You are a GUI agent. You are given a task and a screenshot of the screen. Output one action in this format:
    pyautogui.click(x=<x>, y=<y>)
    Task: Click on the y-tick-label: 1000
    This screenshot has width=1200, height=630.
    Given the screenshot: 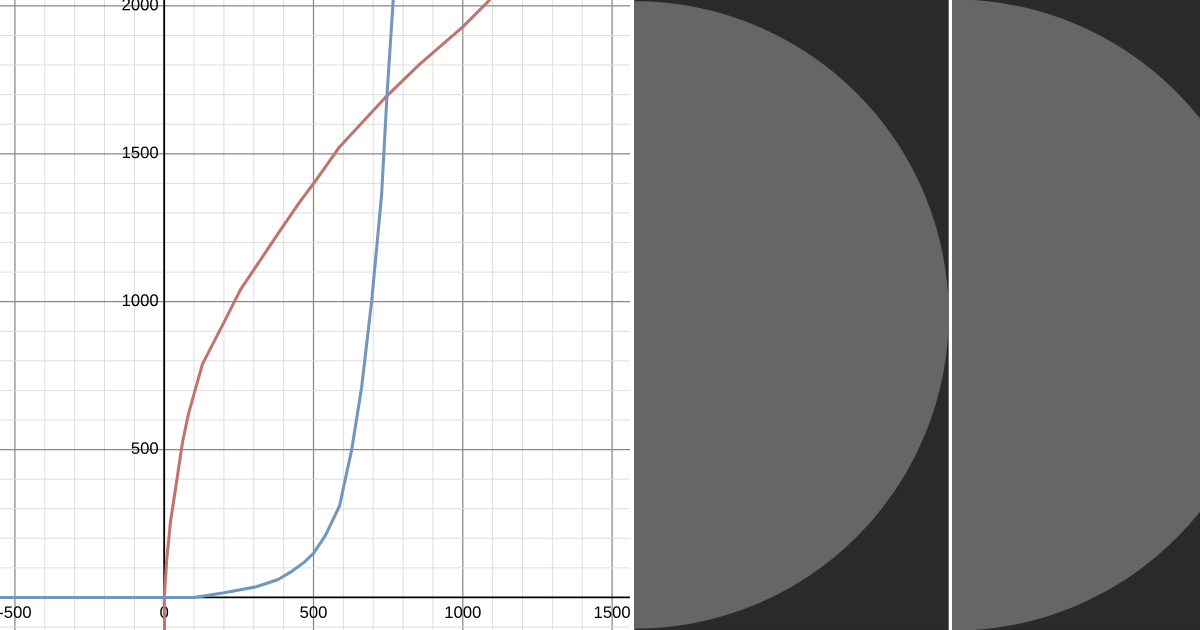 What is the action you would take?
    pyautogui.click(x=140, y=300)
    